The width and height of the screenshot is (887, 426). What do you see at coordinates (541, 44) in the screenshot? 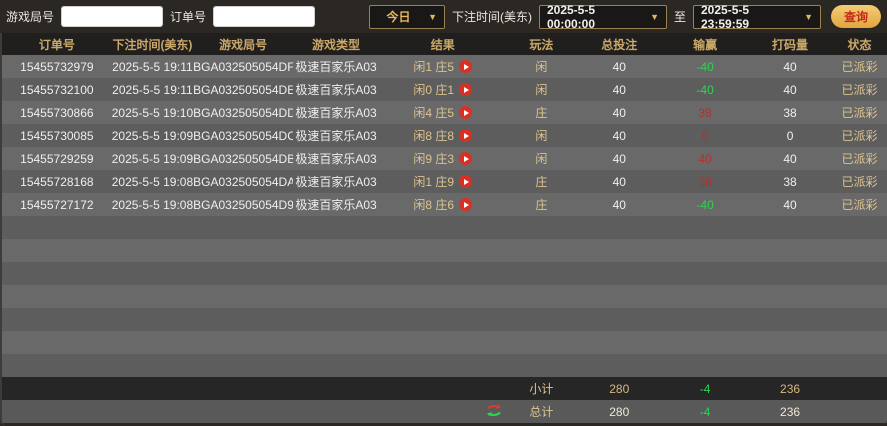
I see `column-header: 玩法` at bounding box center [541, 44].